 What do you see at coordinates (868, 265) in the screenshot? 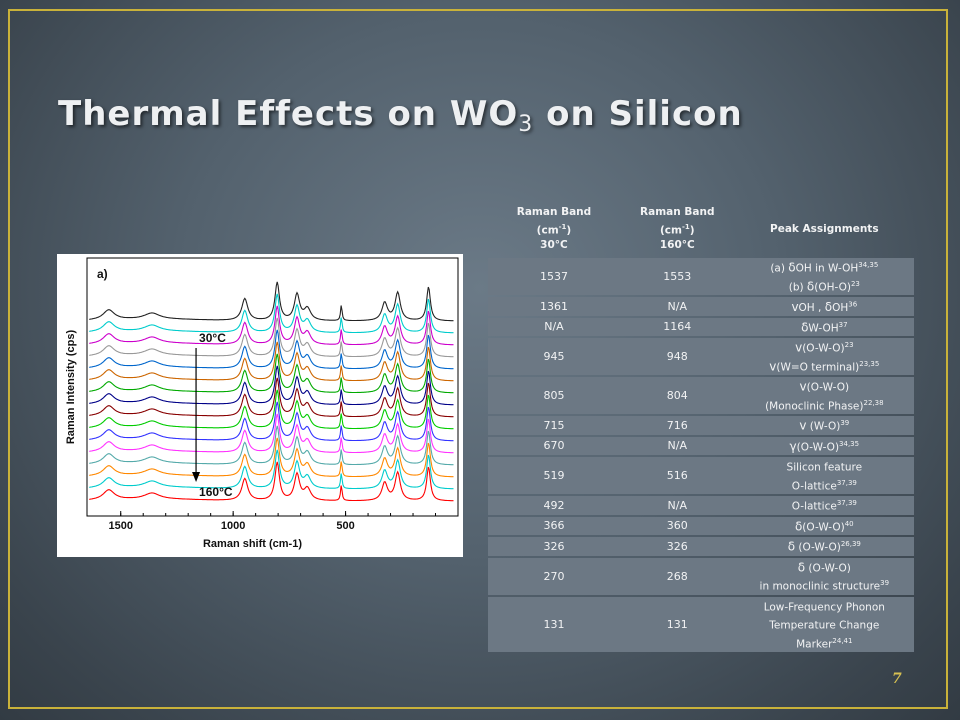
I see `assignment-ref: 34,35` at bounding box center [868, 265].